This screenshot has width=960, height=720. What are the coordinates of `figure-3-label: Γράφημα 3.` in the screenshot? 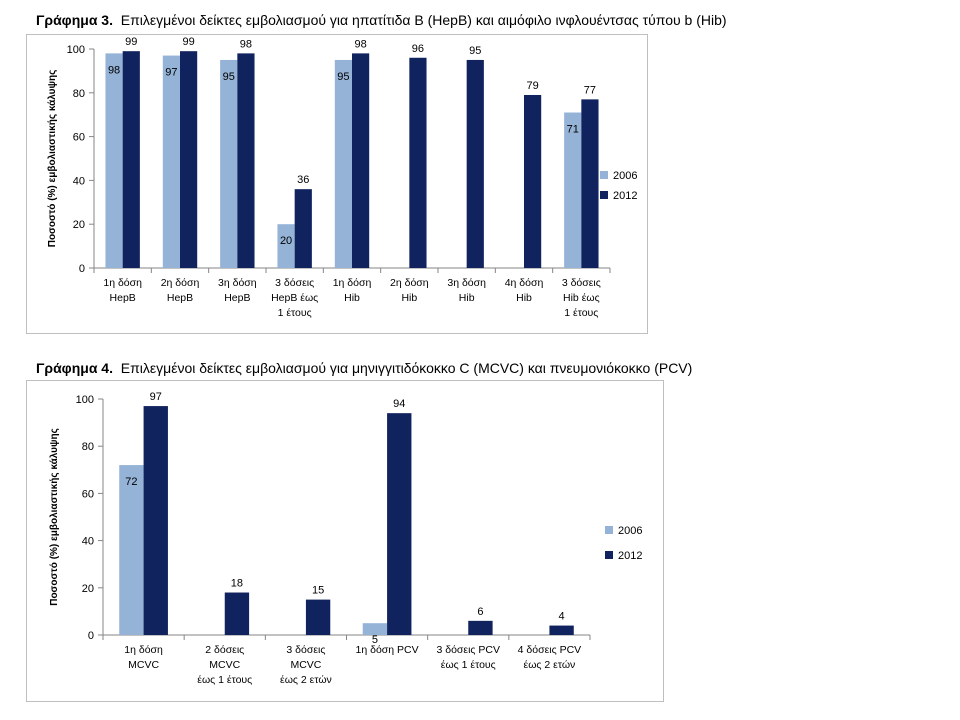 It's located at (74, 20).